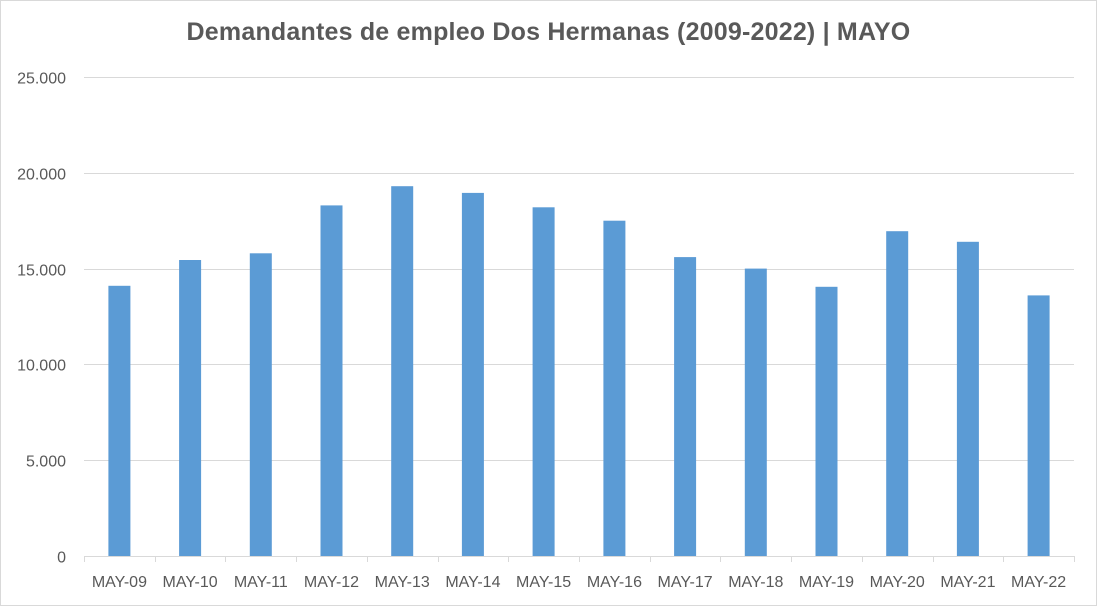 The width and height of the screenshot is (1097, 606). What do you see at coordinates (614, 582) in the screenshot?
I see `x-tick-label: MAY-16` at bounding box center [614, 582].